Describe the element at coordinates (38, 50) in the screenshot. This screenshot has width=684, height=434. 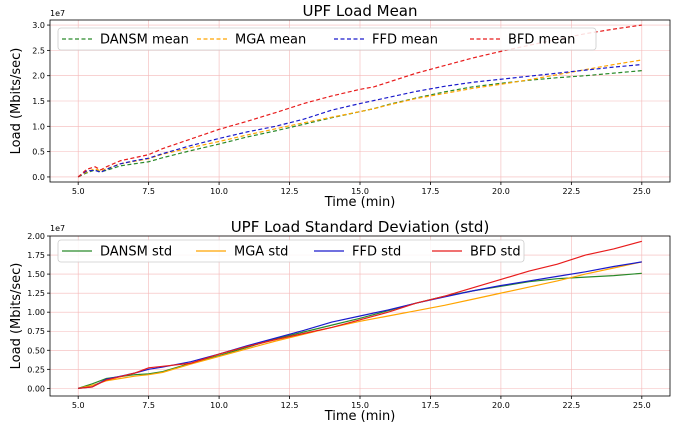
I see `y-tick-label: 2.5` at that location.